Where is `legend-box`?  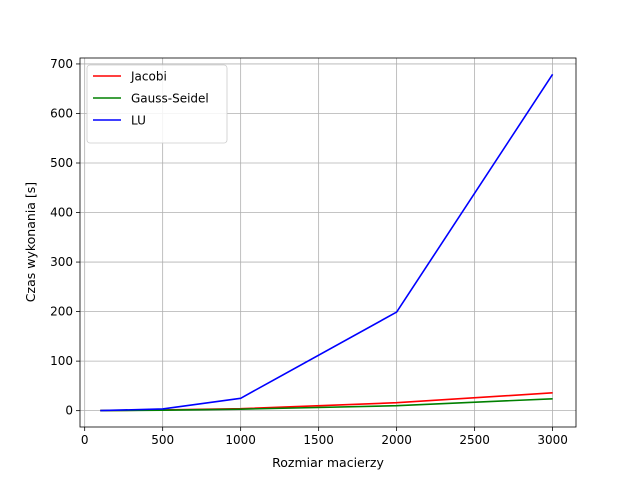
legend-box is located at coordinates (157, 104).